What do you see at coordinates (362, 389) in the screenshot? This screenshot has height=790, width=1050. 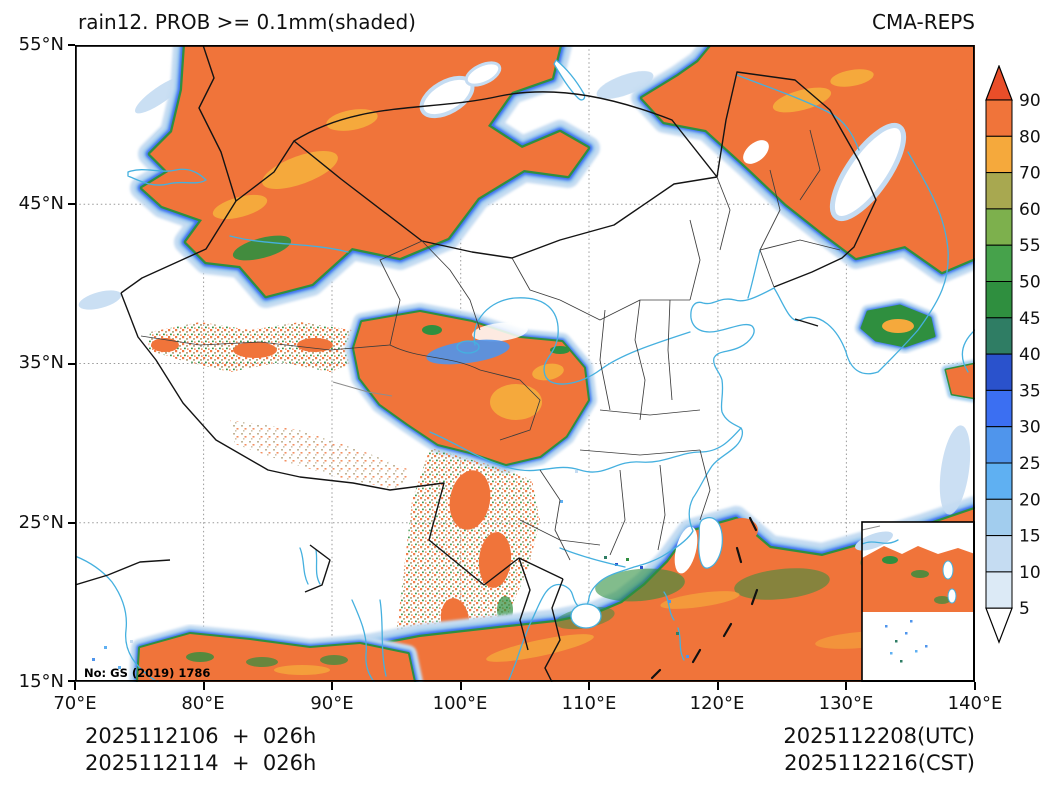 I see `undefined-boundary` at bounding box center [362, 389].